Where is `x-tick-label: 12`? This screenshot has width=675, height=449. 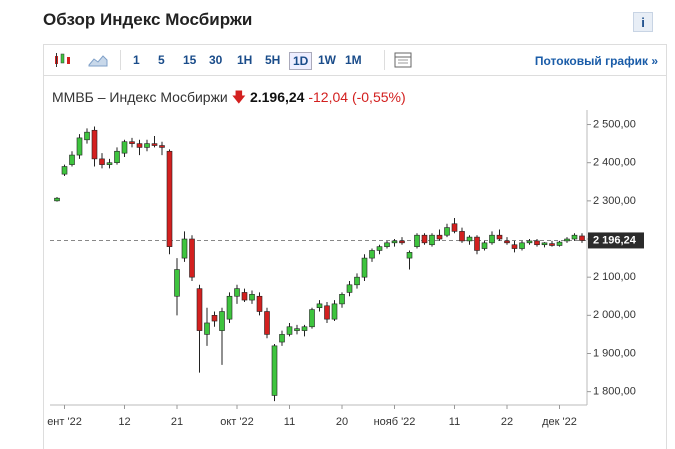 x-tick-label: 12 is located at coordinates (124, 422).